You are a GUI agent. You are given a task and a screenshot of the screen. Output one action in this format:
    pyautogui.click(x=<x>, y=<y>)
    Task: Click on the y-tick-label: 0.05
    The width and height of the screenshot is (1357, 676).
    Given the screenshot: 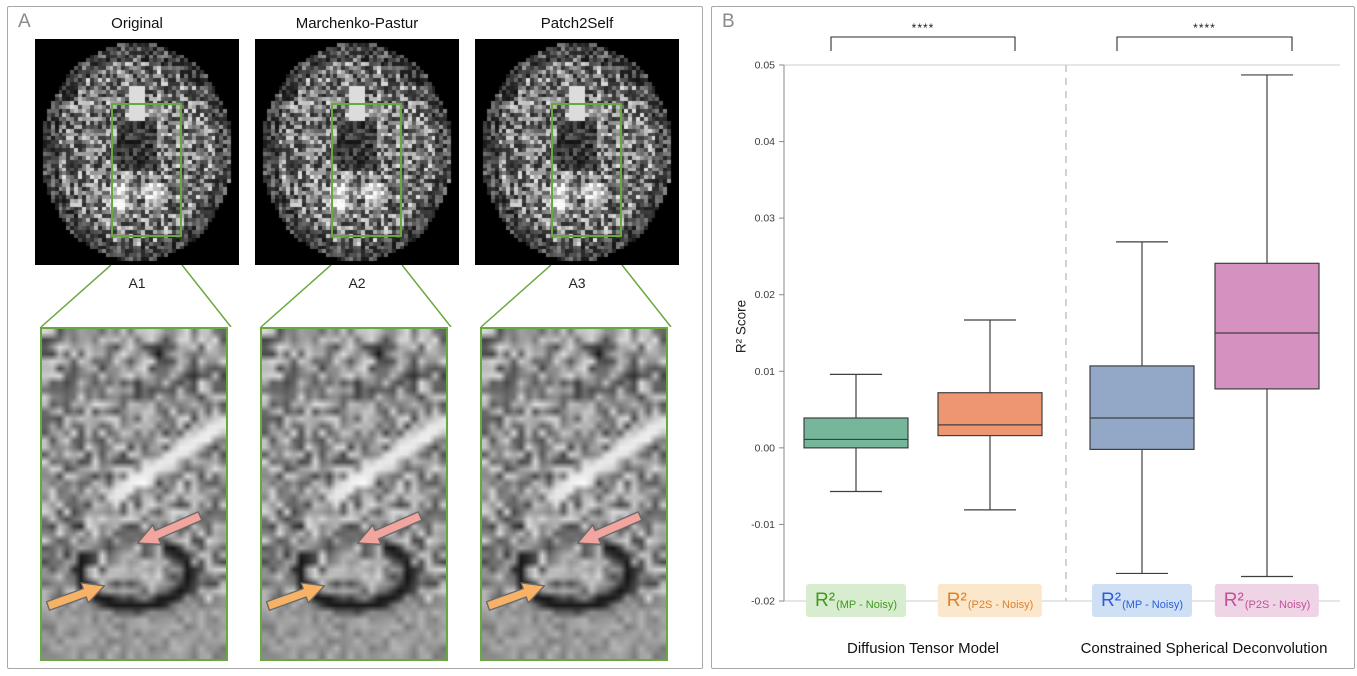 What is the action you would take?
    pyautogui.click(x=765, y=66)
    